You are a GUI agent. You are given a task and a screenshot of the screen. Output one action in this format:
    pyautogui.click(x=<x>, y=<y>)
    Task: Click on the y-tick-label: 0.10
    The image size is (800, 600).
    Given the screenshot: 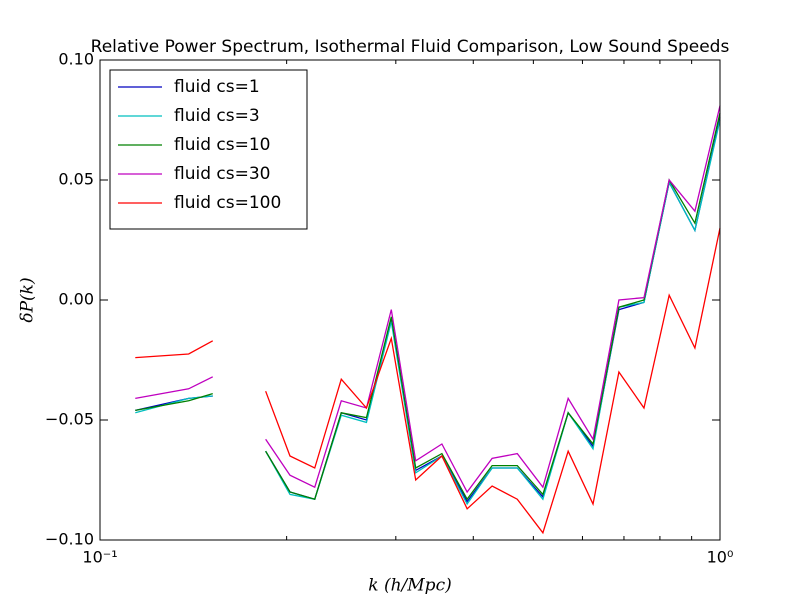 What is the action you would take?
    pyautogui.click(x=76, y=59)
    